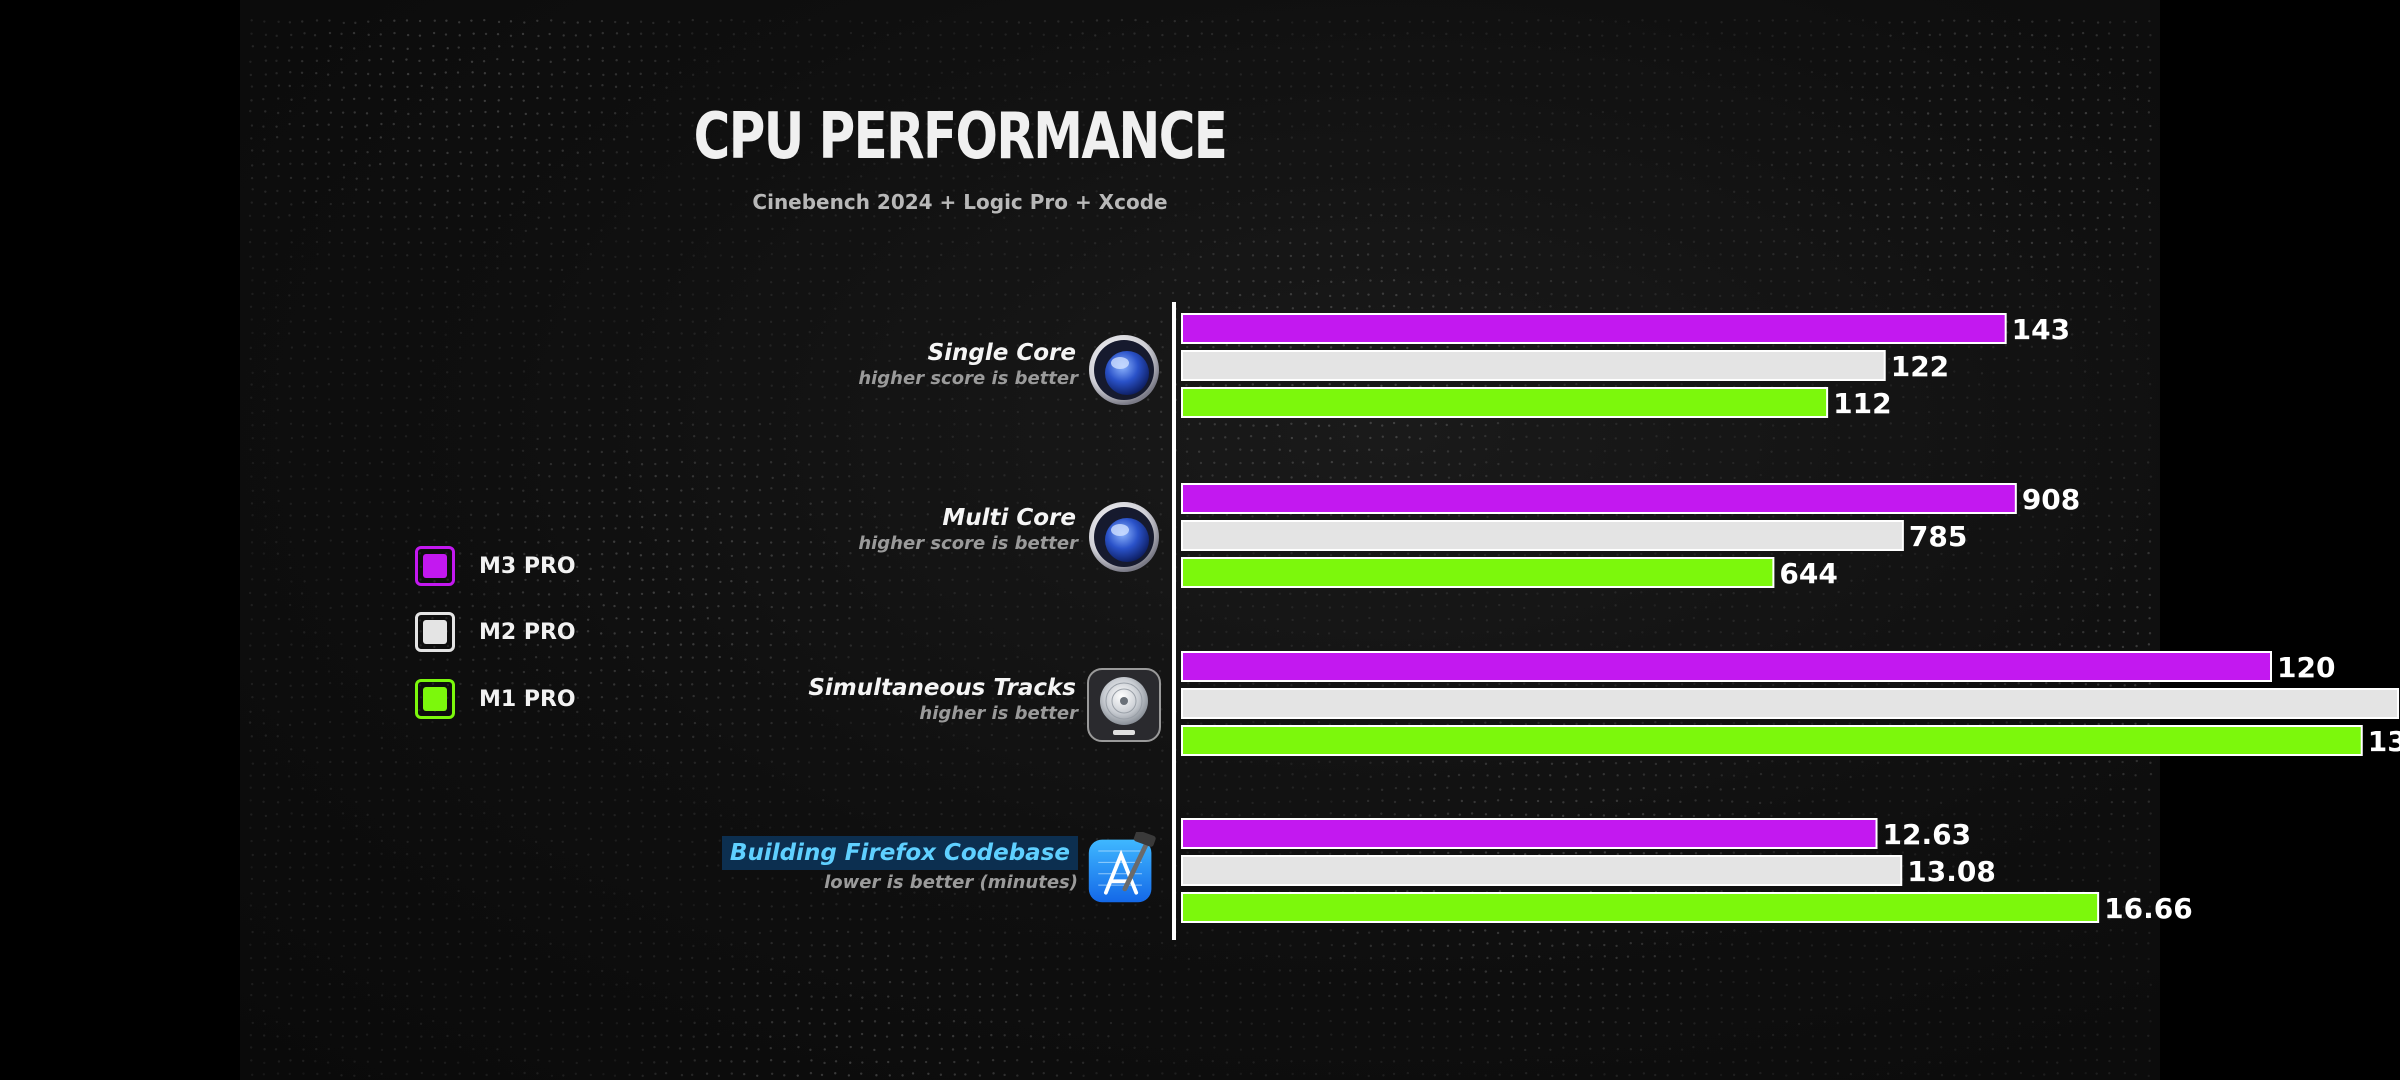  Describe the element at coordinates (1542, 535) in the screenshot. I see `bar-m2-pro-multi-core` at that location.